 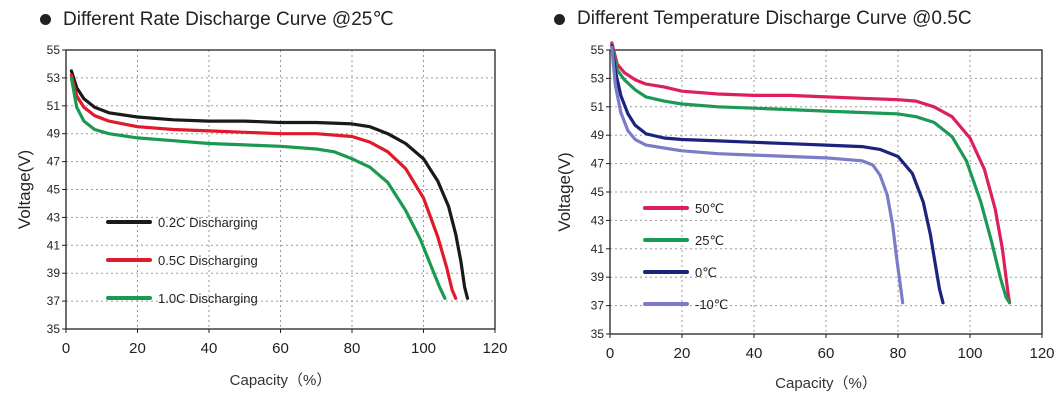 I want to click on legend-label-1-0c-discharging: 1.0C Discharging, so click(x=208, y=298).